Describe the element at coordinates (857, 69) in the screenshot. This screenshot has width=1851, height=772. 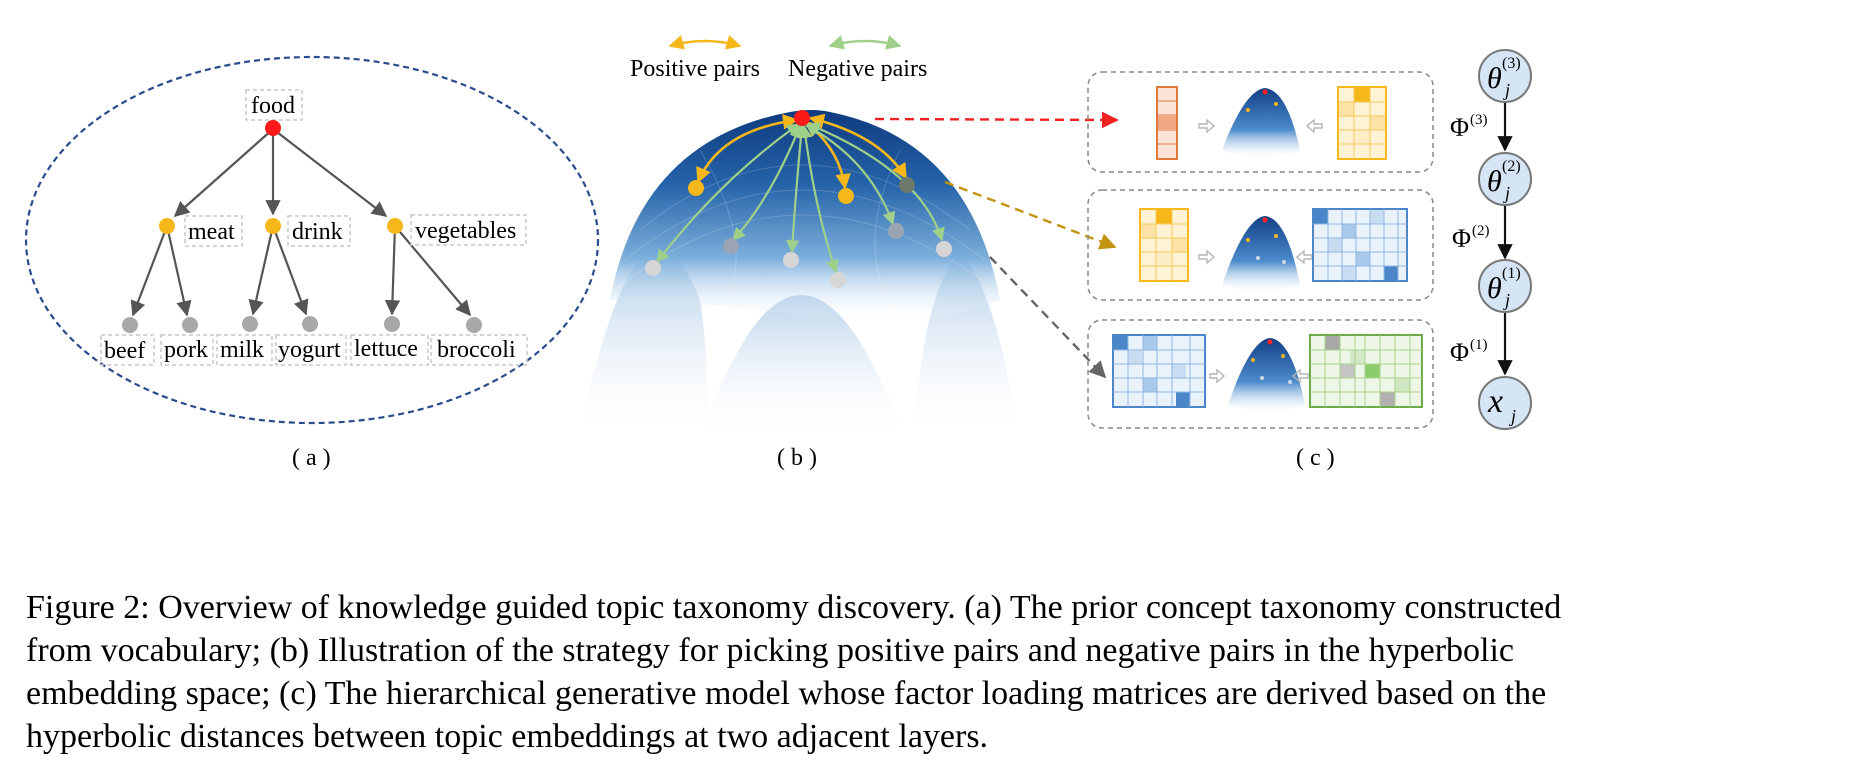
I see `legend-negative-label: Negative pairs` at that location.